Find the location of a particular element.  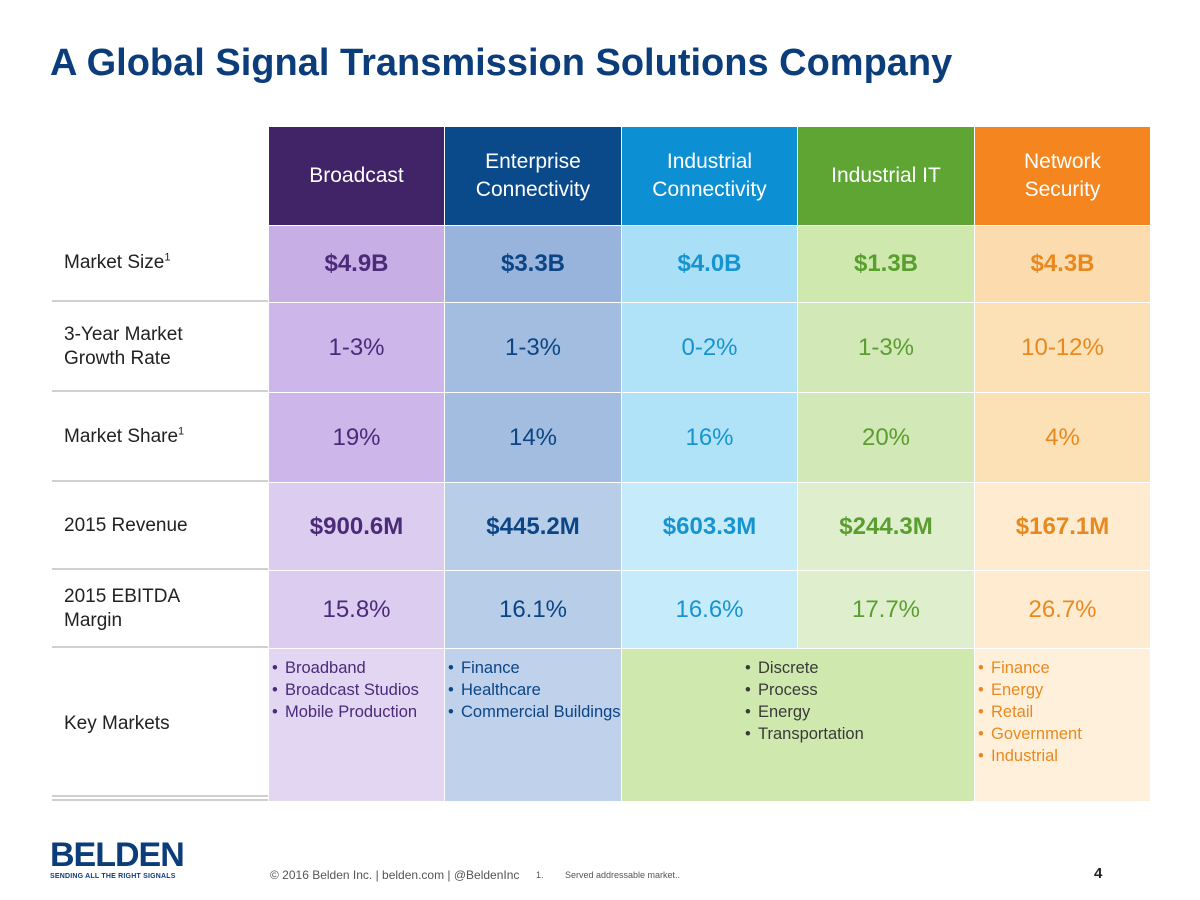

row-label-revenue: 2015 Revenue is located at coordinates (160, 526).